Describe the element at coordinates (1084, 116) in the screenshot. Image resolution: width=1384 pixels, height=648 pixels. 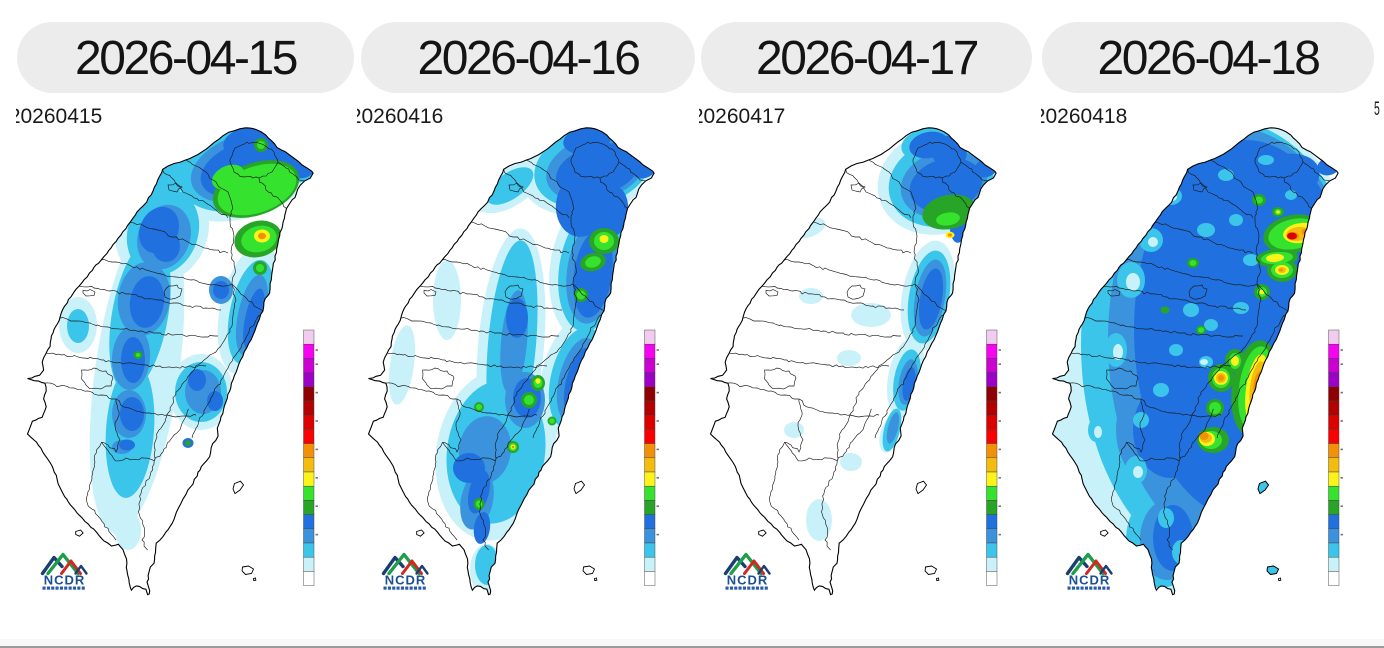
I see `svg-text: 20260418` at that location.